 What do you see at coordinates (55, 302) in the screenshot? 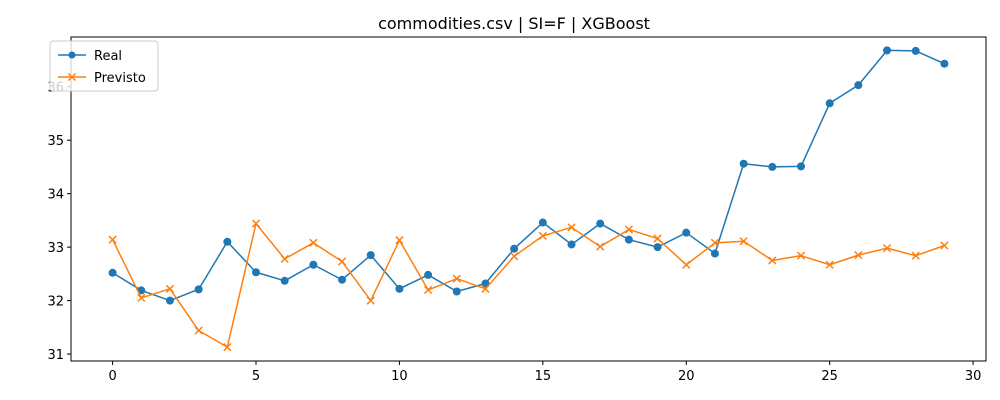
I see `y-tick-label: 32` at bounding box center [55, 302].